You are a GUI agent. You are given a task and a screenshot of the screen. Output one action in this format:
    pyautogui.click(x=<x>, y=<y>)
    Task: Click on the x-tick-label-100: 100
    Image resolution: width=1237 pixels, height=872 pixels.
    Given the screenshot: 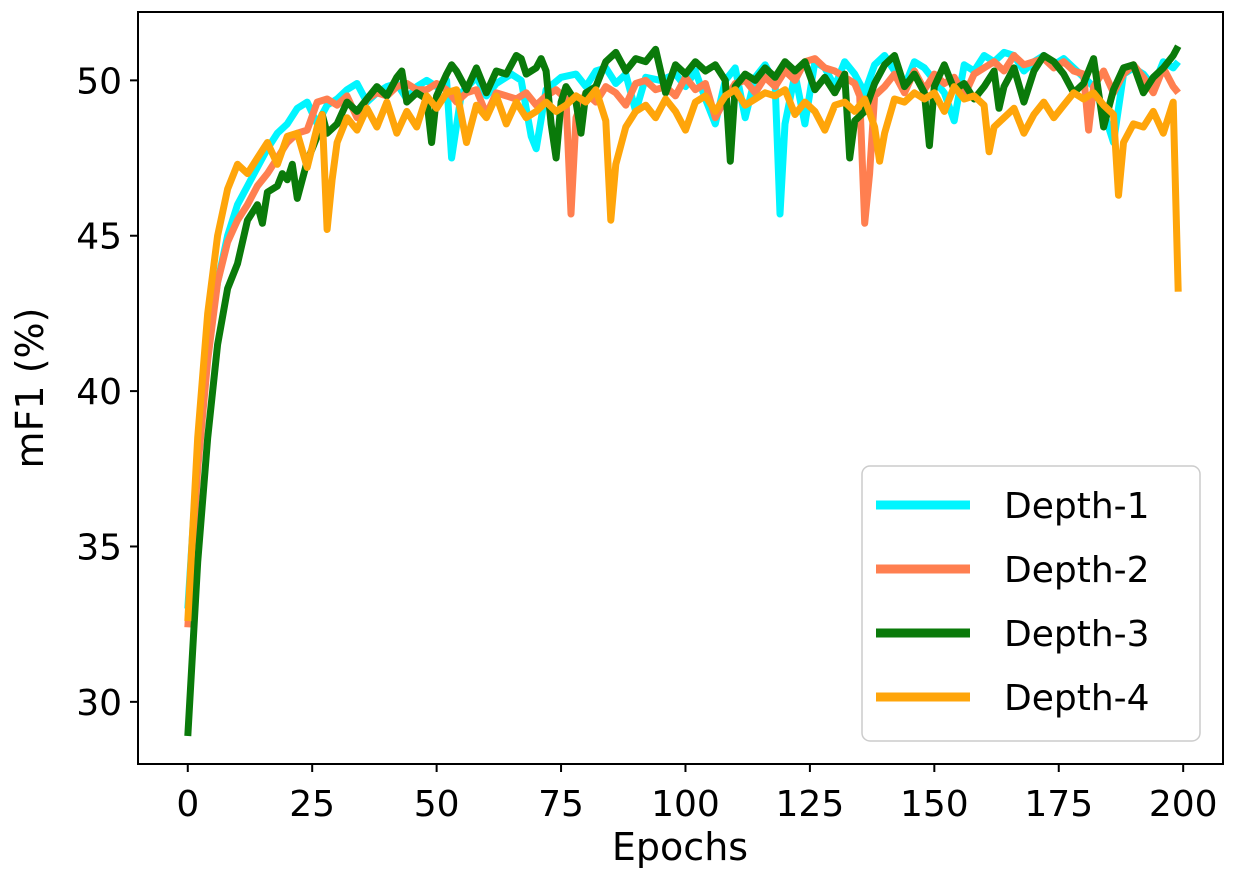 What is the action you would take?
    pyautogui.click(x=685, y=804)
    